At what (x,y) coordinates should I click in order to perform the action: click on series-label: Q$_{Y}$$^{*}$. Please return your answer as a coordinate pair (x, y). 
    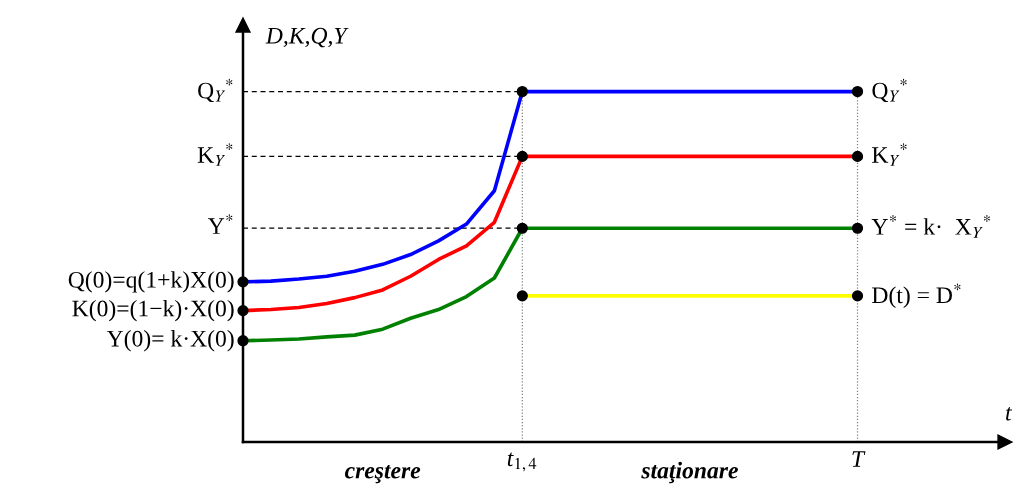
    Looking at the image, I should click on (215, 90).